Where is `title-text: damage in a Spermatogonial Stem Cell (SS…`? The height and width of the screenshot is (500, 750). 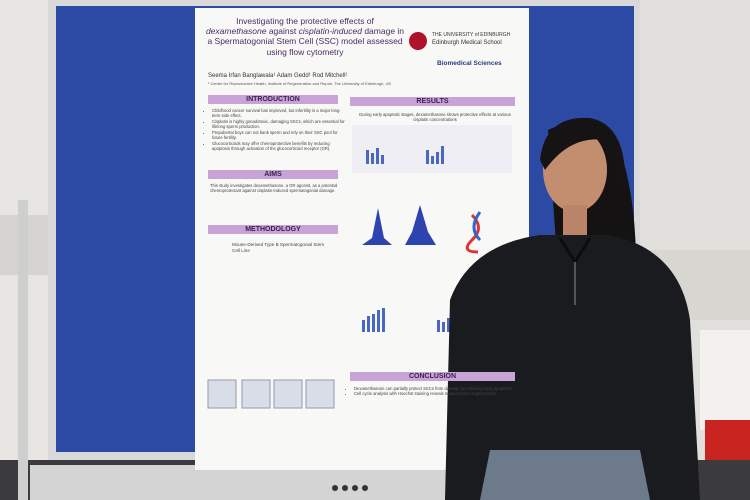
title-text: damage in a Spermatogonial Stem Cell (SS… is located at coordinates (306, 41).